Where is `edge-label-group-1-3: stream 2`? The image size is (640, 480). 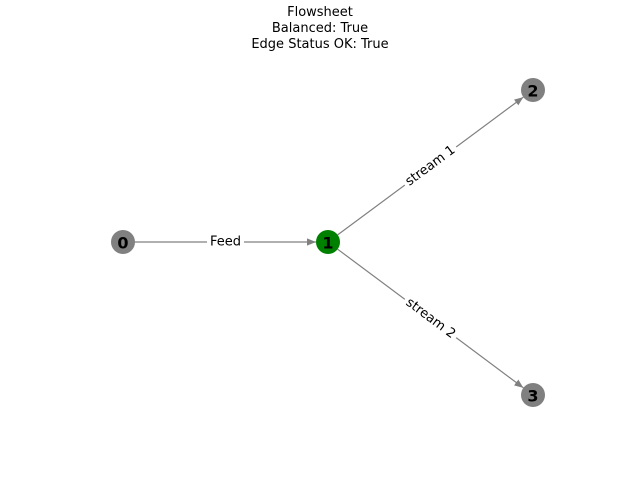
edge-label-group-1-3: stream 2 is located at coordinates (430, 318).